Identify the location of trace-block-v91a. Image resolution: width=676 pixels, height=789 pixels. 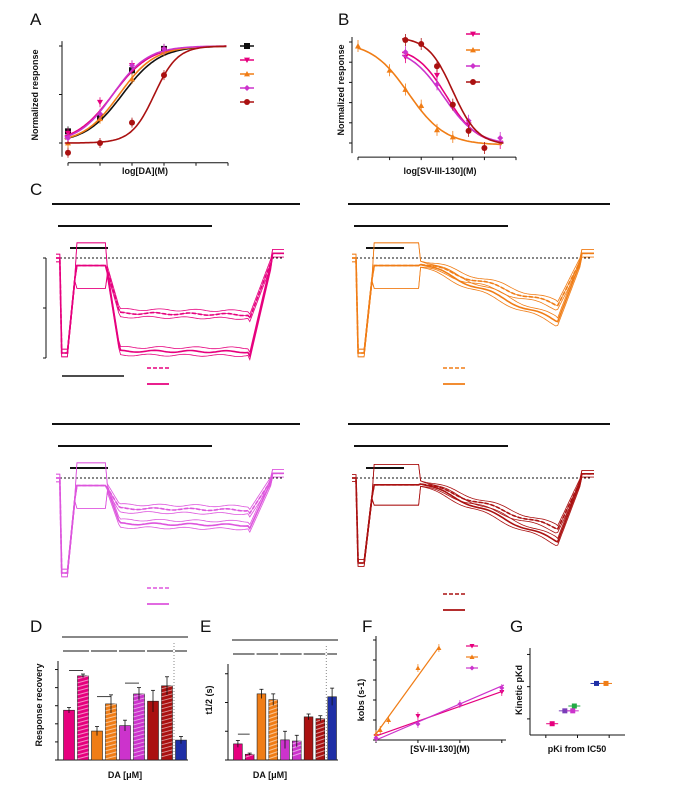
(171, 294).